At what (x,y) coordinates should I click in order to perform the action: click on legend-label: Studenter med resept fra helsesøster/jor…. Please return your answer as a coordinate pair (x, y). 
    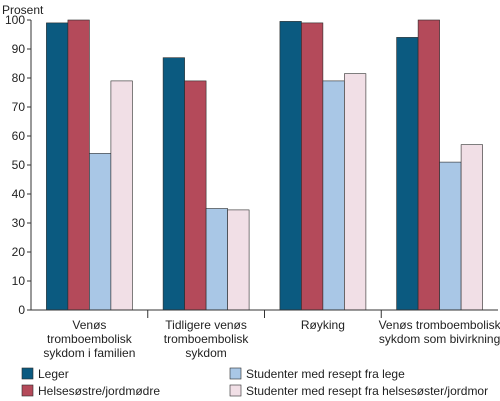
    Looking at the image, I should click on (367, 391).